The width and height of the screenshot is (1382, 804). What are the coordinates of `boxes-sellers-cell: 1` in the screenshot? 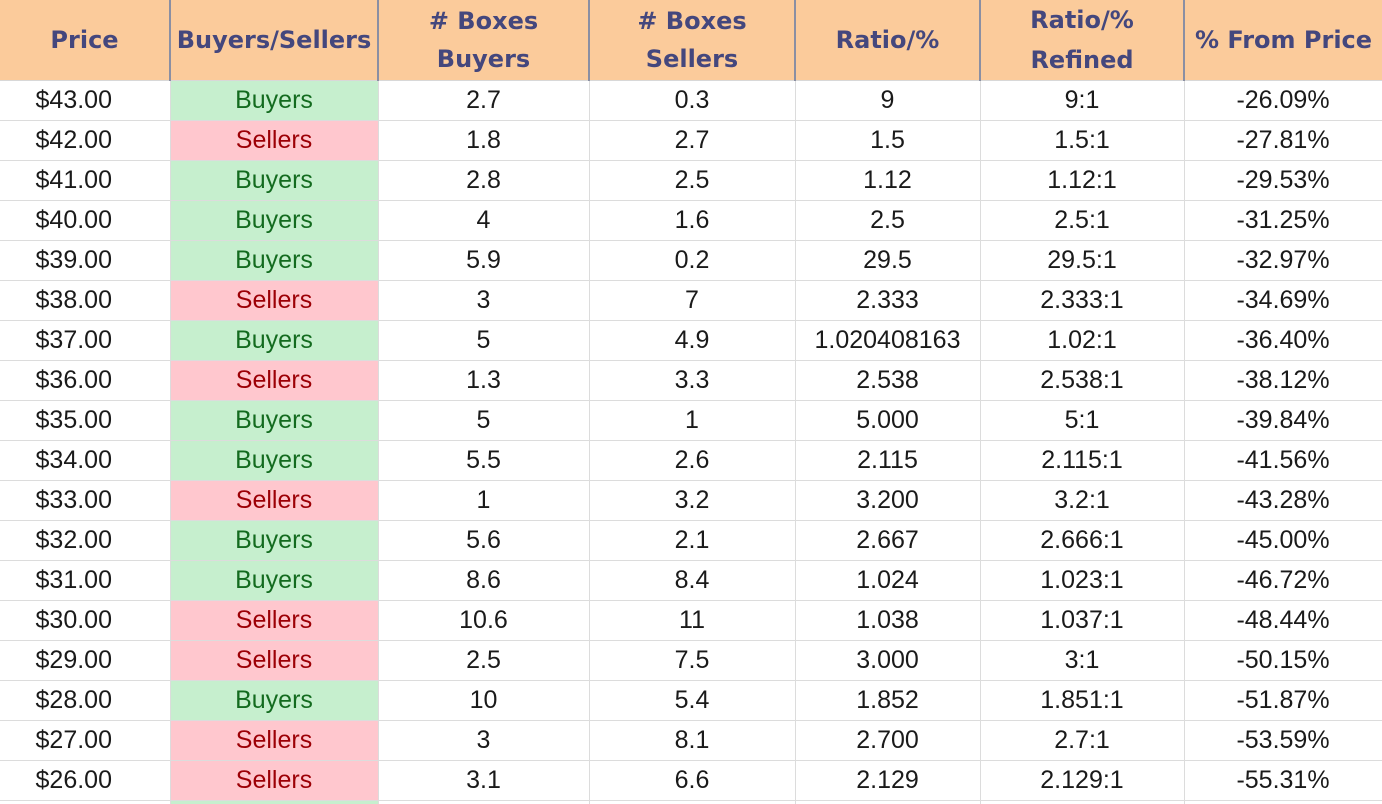 It's located at (692, 420).